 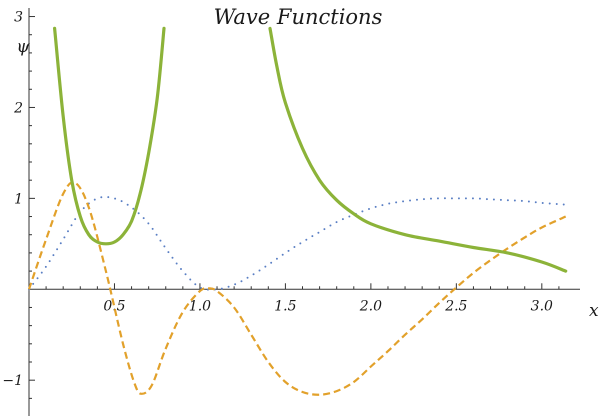 I want to click on y-tick-label: 3, so click(x=18, y=18).